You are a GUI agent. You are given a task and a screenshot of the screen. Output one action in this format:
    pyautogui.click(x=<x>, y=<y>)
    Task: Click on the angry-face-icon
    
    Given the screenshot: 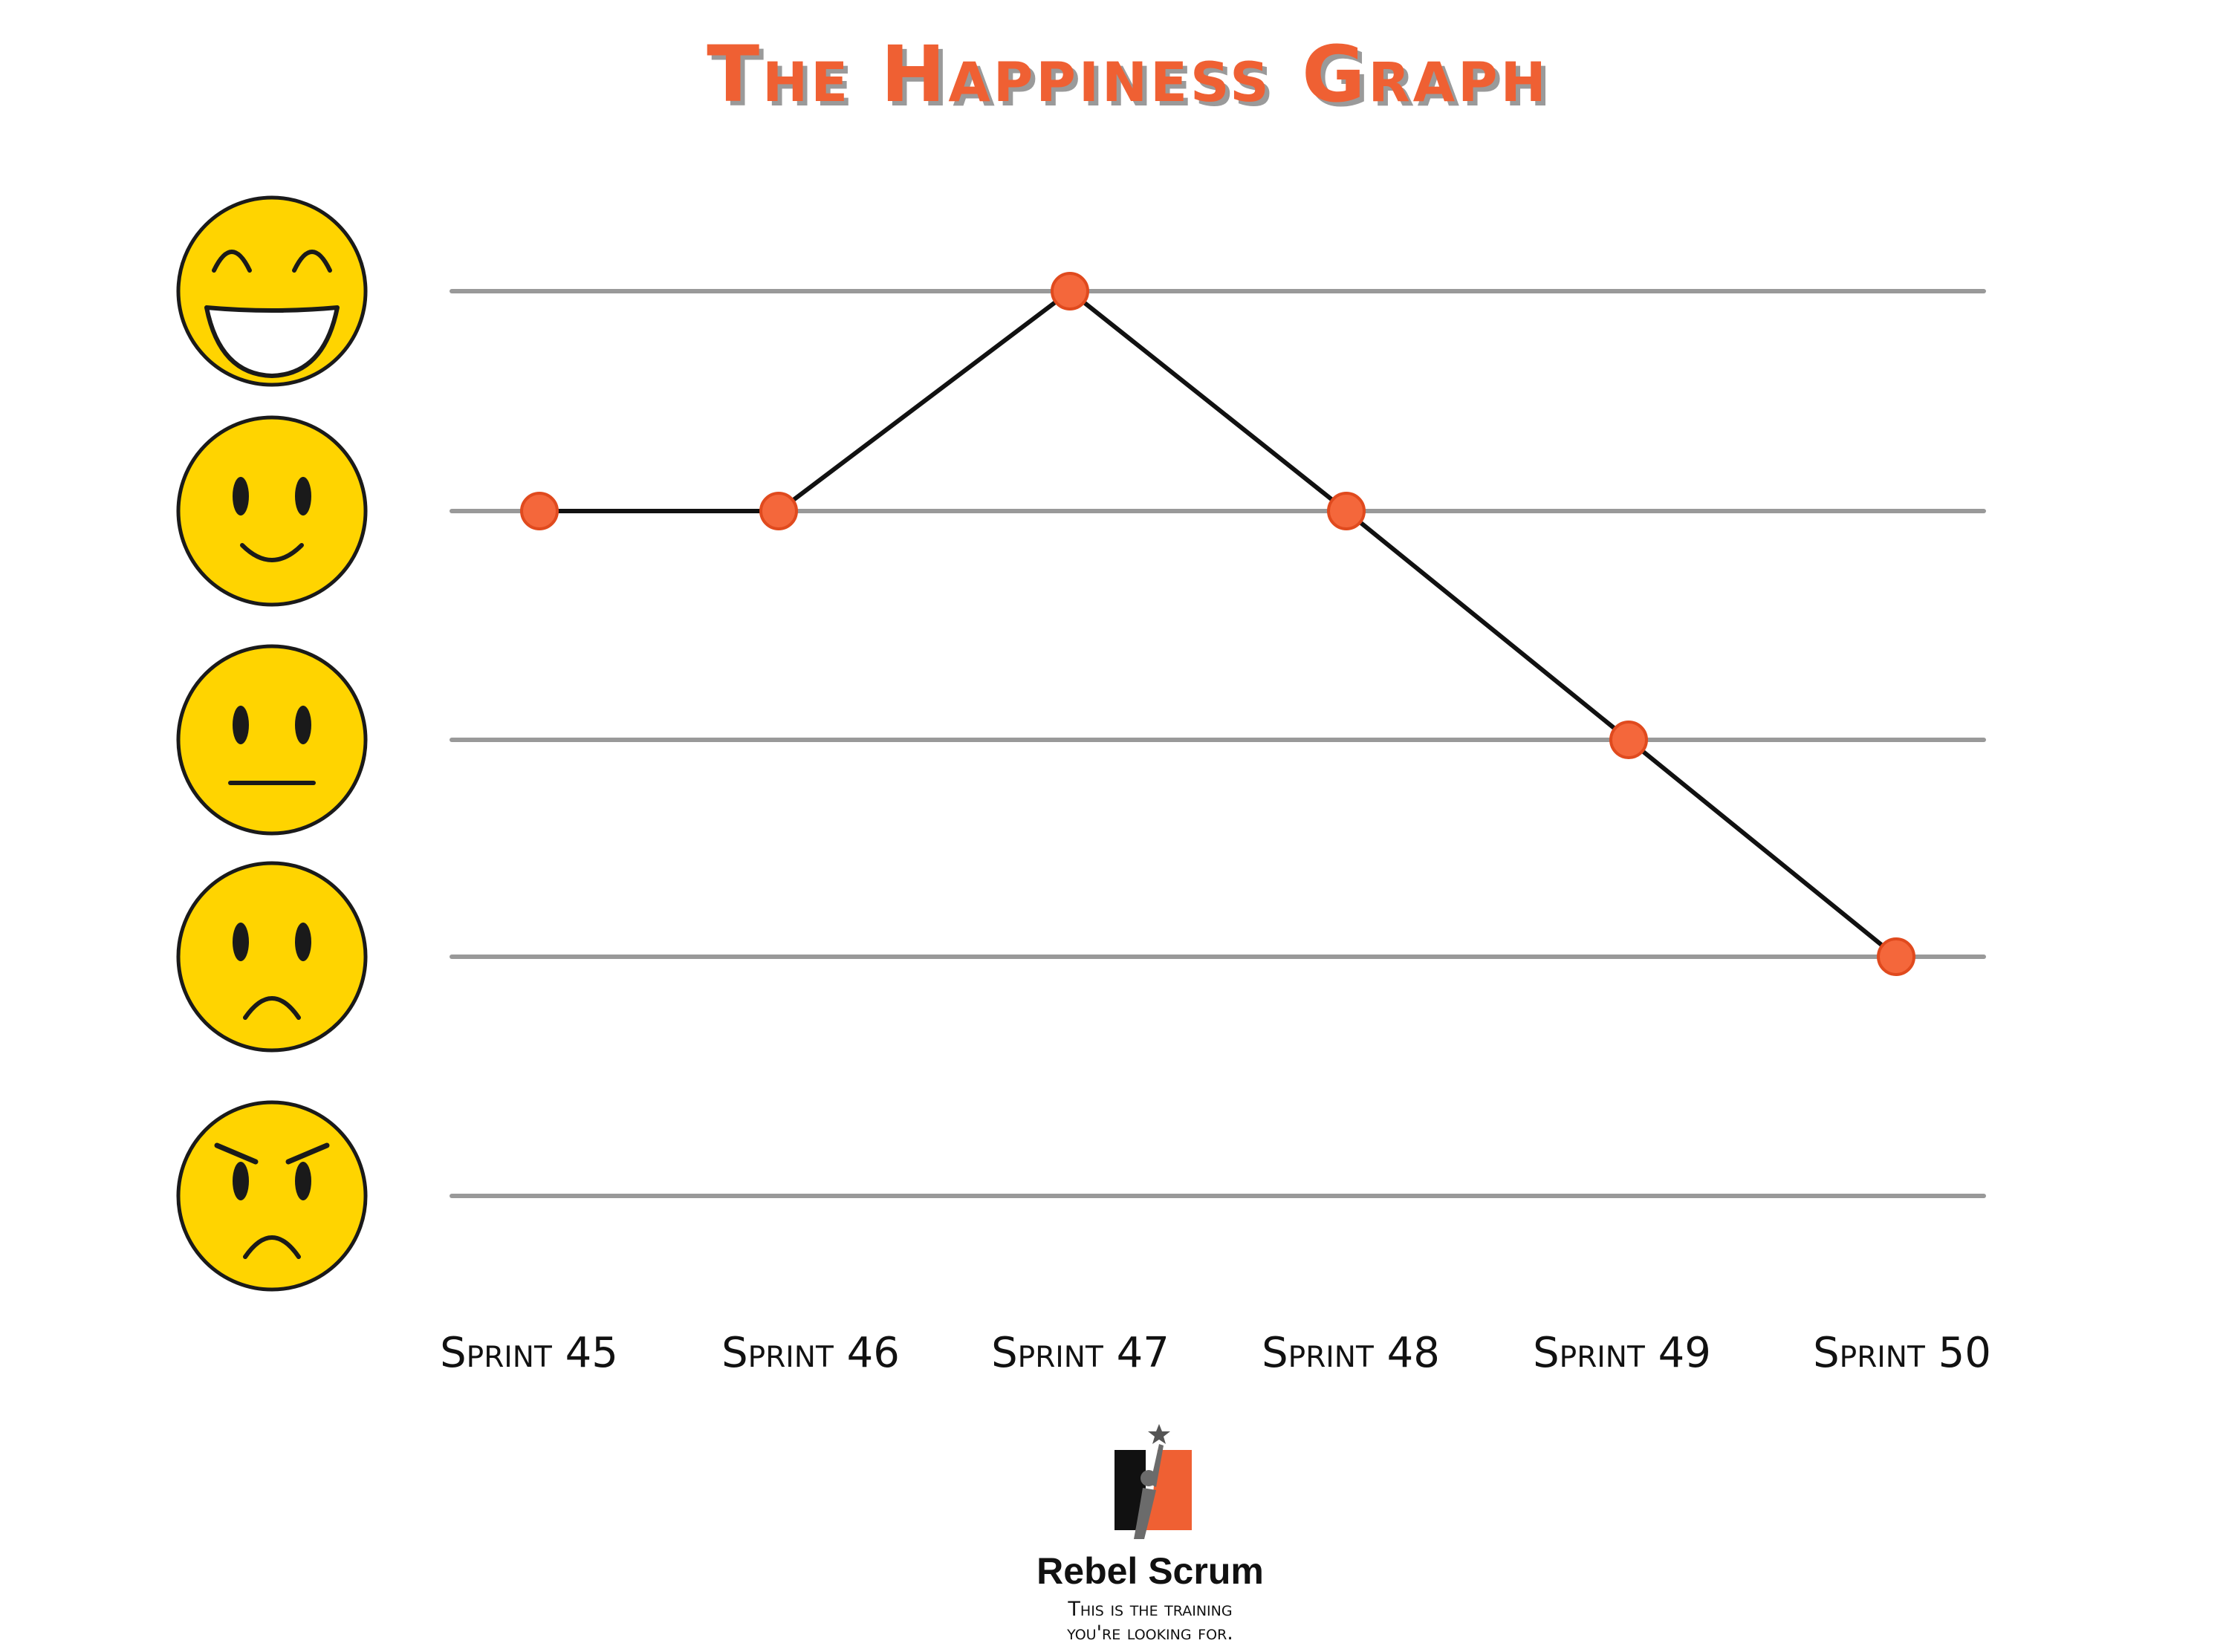 What is the action you would take?
    pyautogui.click(x=272, y=1196)
    